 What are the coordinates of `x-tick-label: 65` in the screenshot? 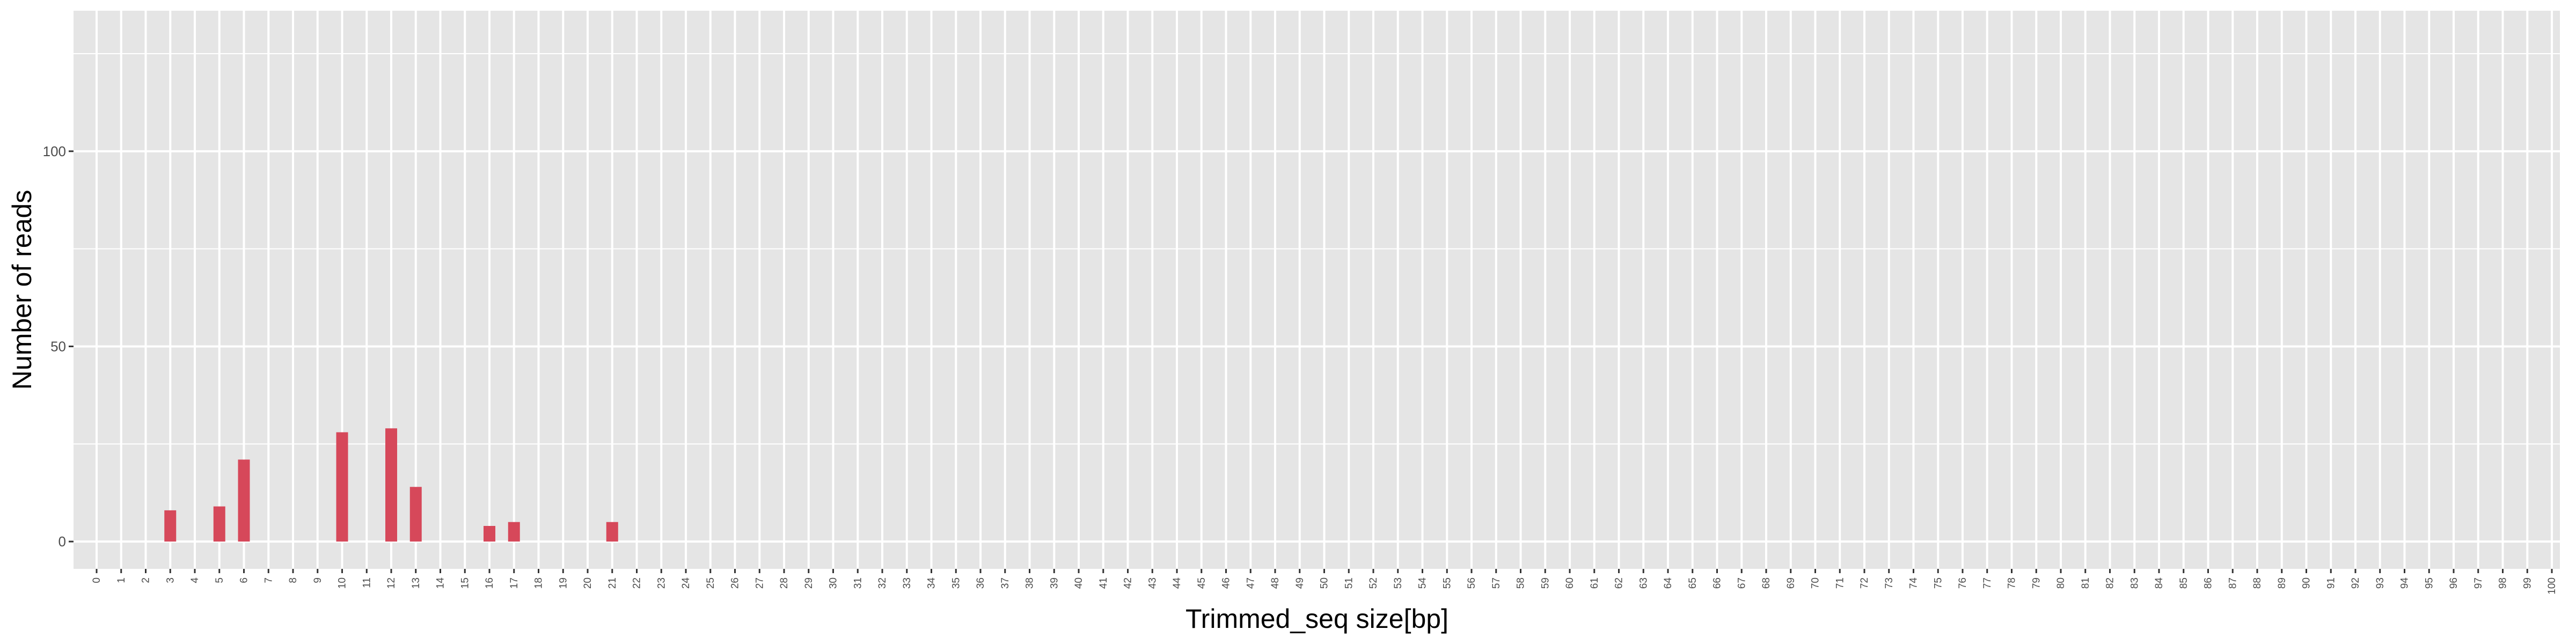 It's located at (1693, 583).